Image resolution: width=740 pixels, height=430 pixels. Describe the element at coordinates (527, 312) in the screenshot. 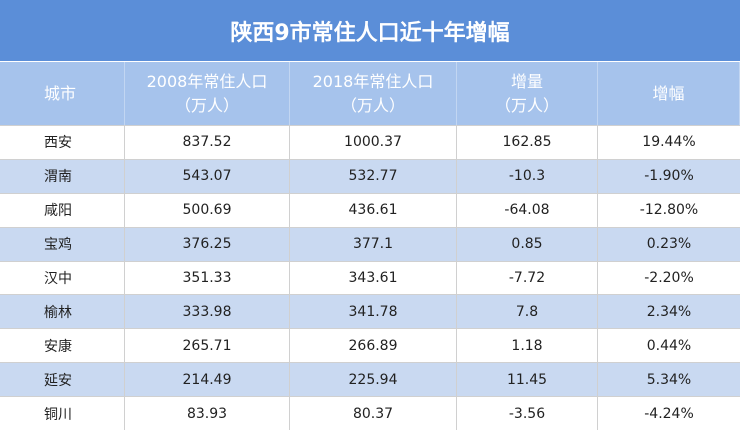

I see `table-cell: 7.8` at that location.